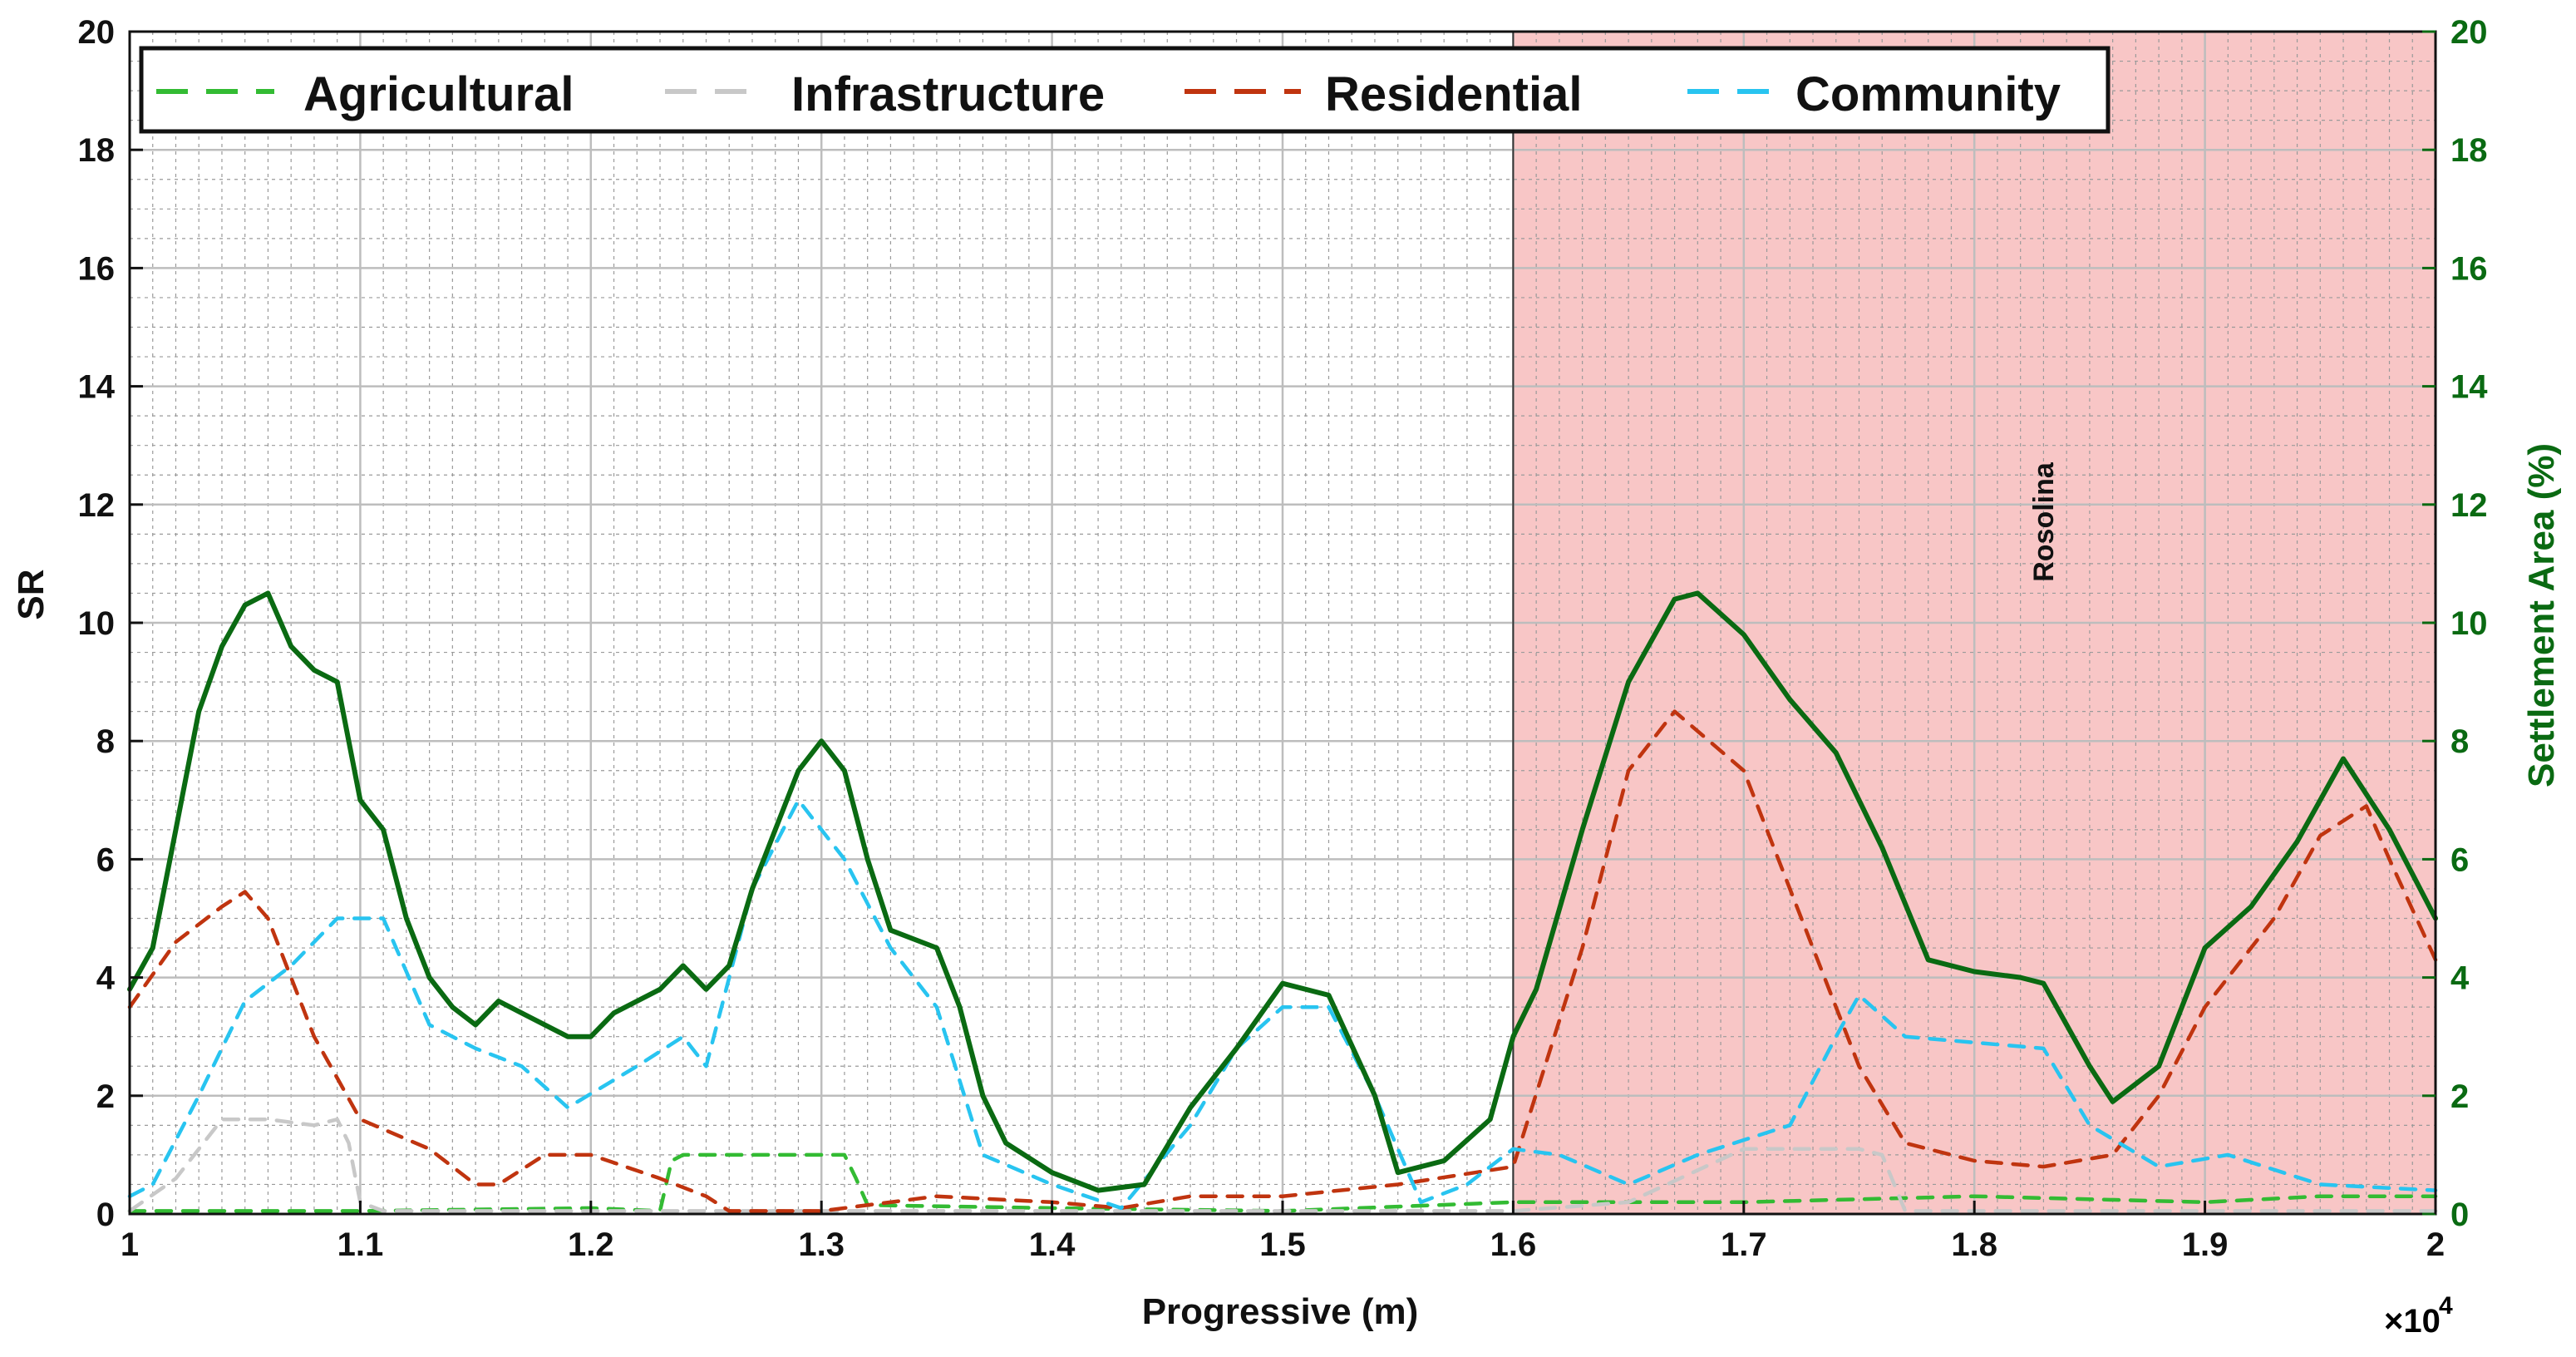  What do you see at coordinates (438, 94) in the screenshot?
I see `legend-label-agricultural: Agricultural` at bounding box center [438, 94].